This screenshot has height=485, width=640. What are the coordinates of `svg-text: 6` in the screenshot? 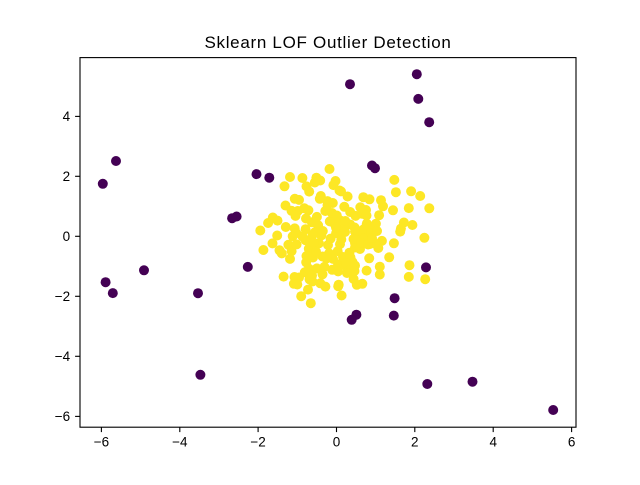 It's located at (572, 442).